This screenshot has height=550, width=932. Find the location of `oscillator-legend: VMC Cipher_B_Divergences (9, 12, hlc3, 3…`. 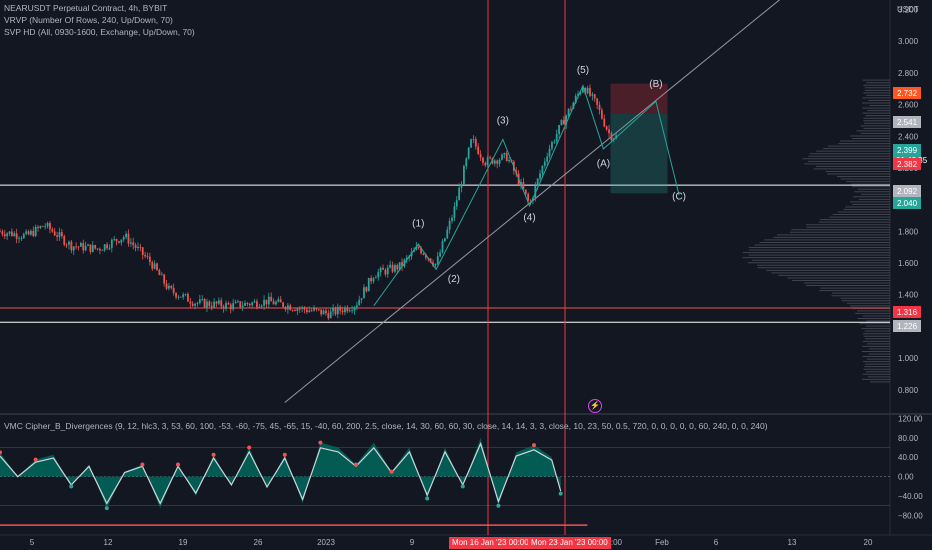

oscillator-legend: VMC Cipher_B_Divergences (9, 12, hlc3, 3… is located at coordinates (386, 426).